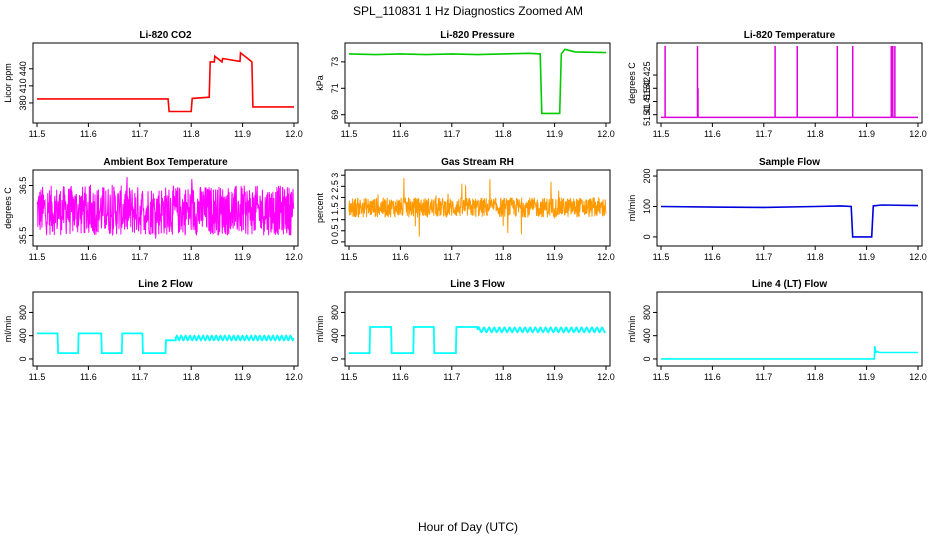  What do you see at coordinates (335, 197) in the screenshot?
I see `y-tick-label: 2` at bounding box center [335, 197].